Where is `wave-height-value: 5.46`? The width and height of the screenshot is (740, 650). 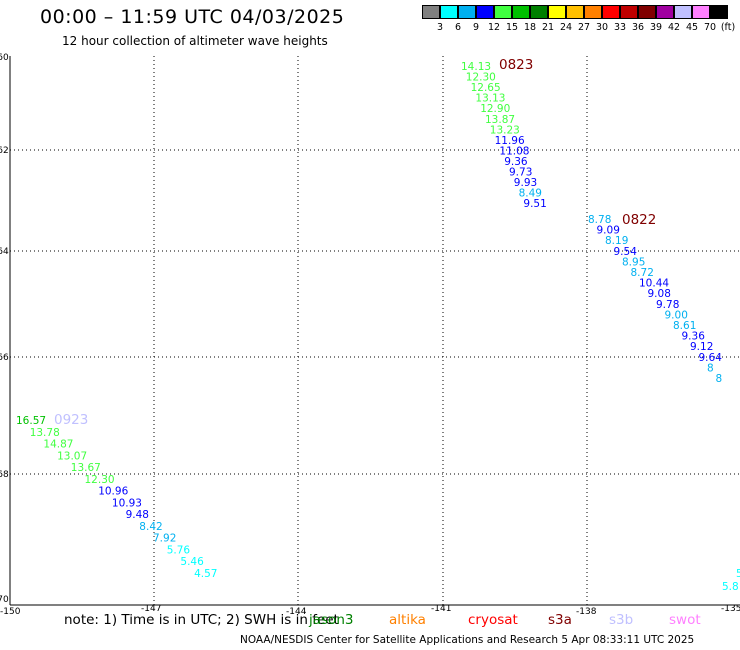 wave-height-value: 5.46 is located at coordinates (192, 562).